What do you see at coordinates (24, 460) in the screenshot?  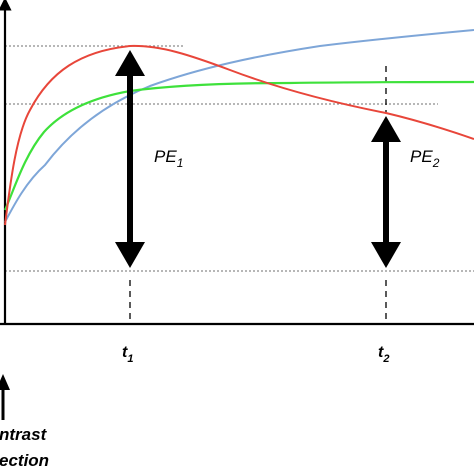 I see `injection-label-line2: ection` at bounding box center [24, 460].